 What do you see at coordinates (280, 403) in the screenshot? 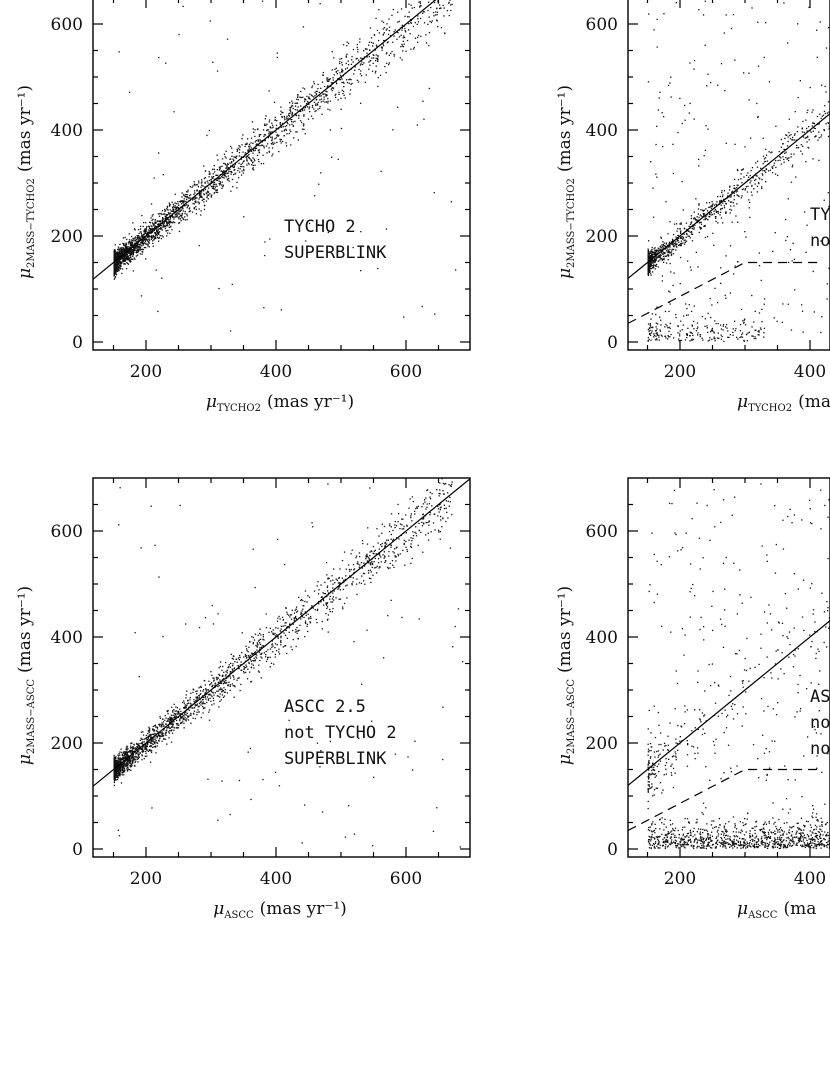
I see `x-axis-label: μTYCHO2 (mas yr⁻¹)` at bounding box center [280, 403].